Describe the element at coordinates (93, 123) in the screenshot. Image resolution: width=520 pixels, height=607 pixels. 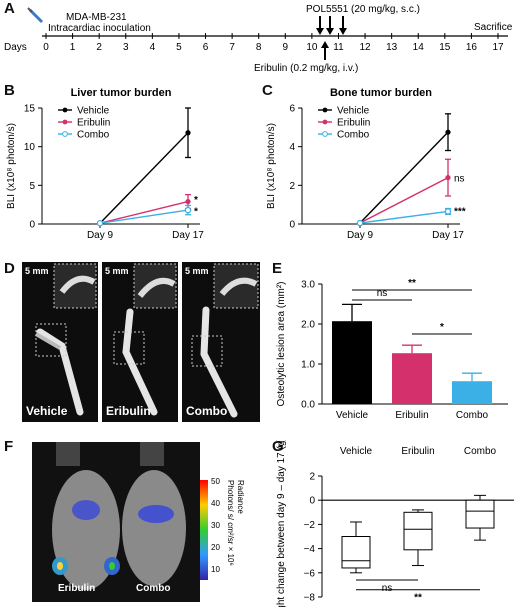
I see `legend-label: Eribulin` at that location.